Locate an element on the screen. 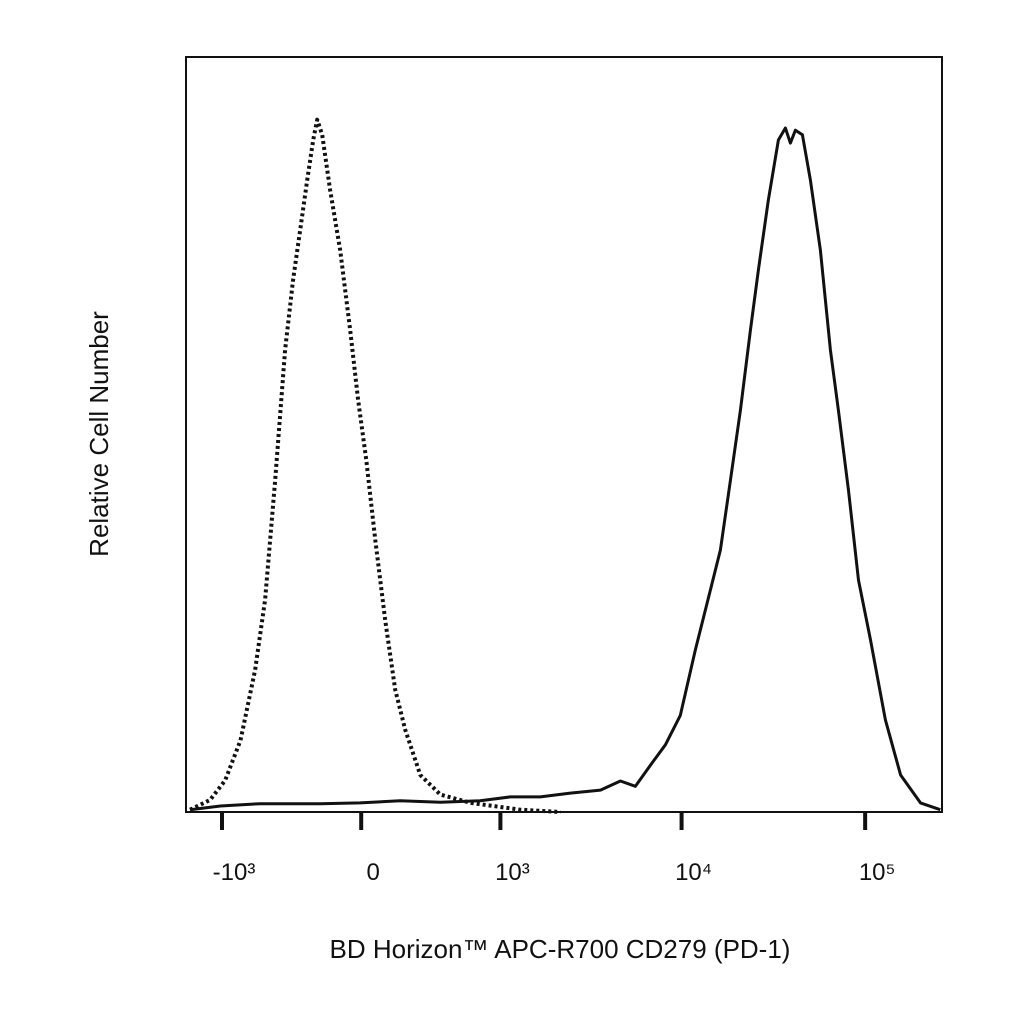 Image resolution: width=1024 pixels, height=1024 pixels. x-tick-label: 10³ is located at coordinates (512, 872).